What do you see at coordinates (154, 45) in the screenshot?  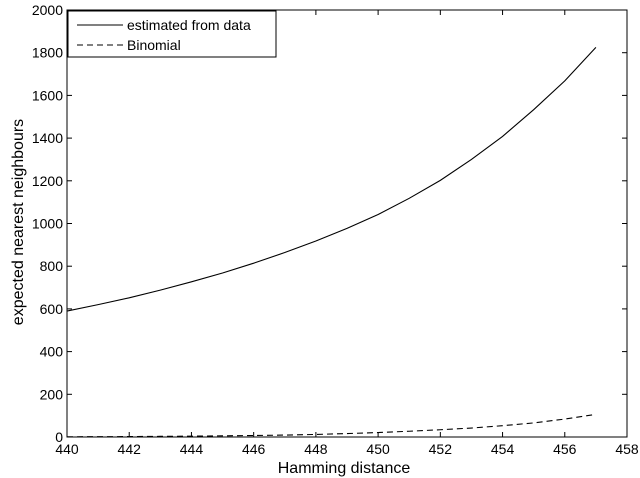 I see `legend-entry-label: Binomial` at bounding box center [154, 45].